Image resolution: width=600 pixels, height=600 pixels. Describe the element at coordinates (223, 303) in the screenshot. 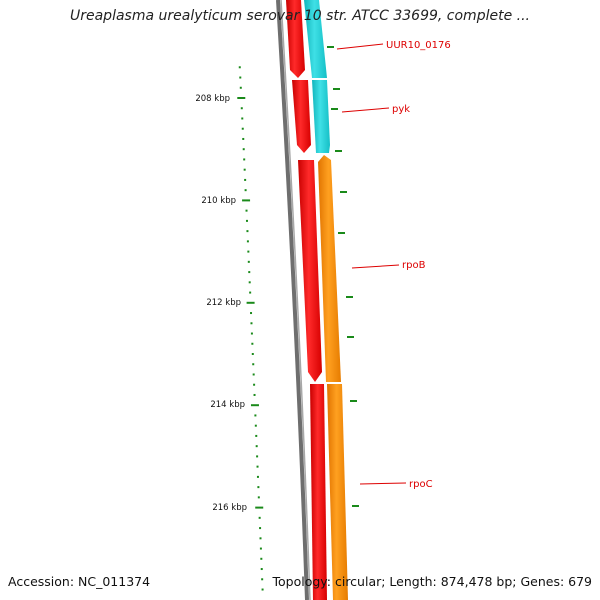

I see `ruler-label: 212 kbp` at that location.